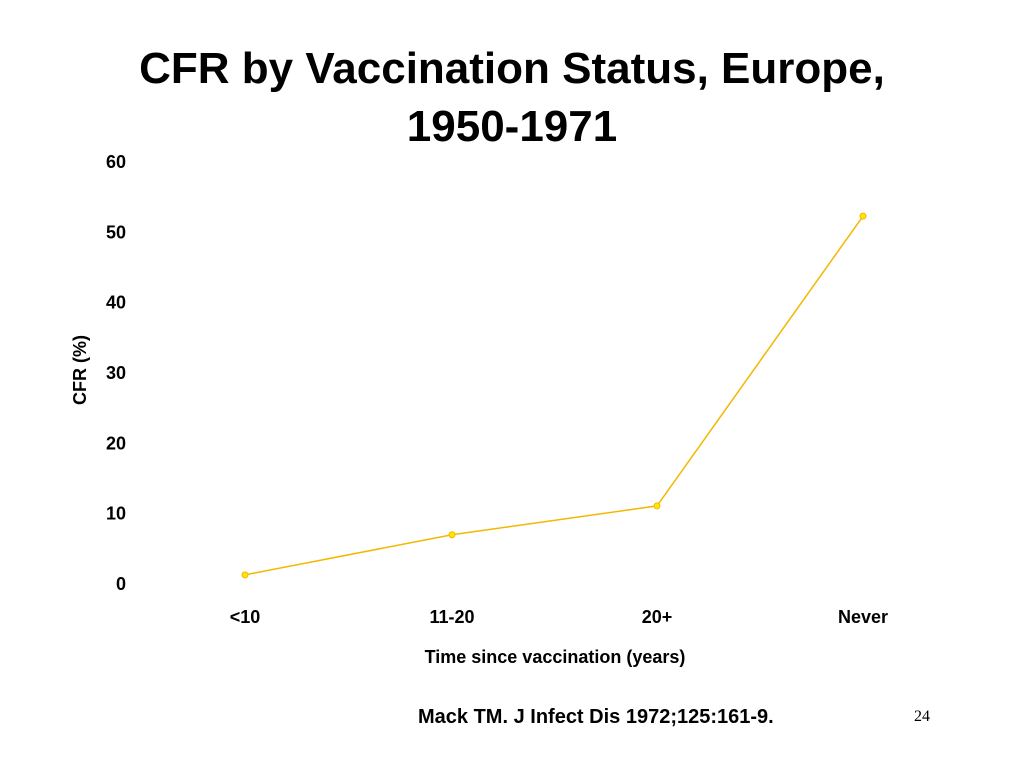 This screenshot has height=768, width=1024. I want to click on y-tick-label: 40, so click(116, 303).